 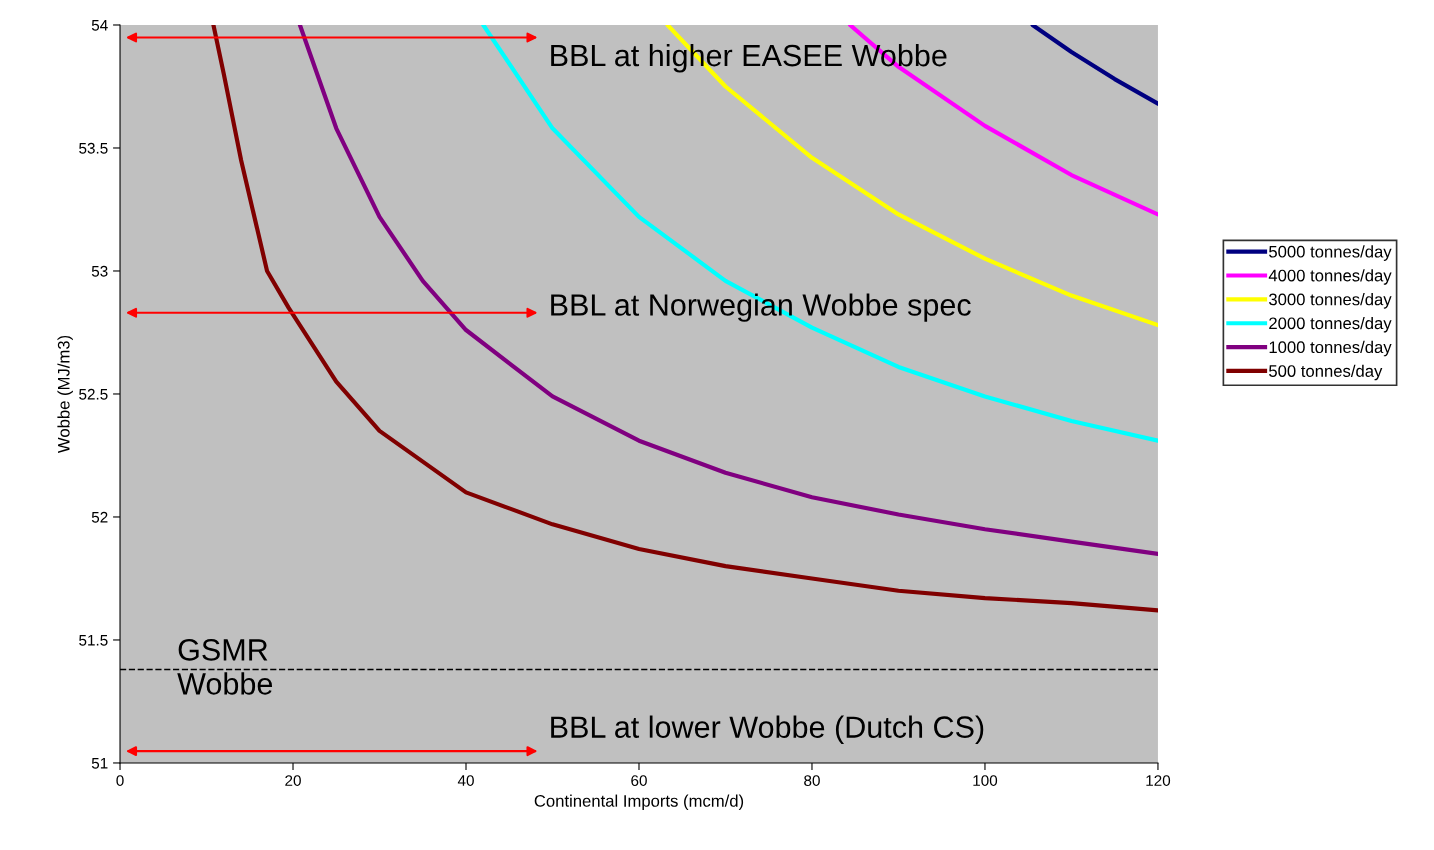 I want to click on y-tick-label: 53.5, so click(x=93, y=148).